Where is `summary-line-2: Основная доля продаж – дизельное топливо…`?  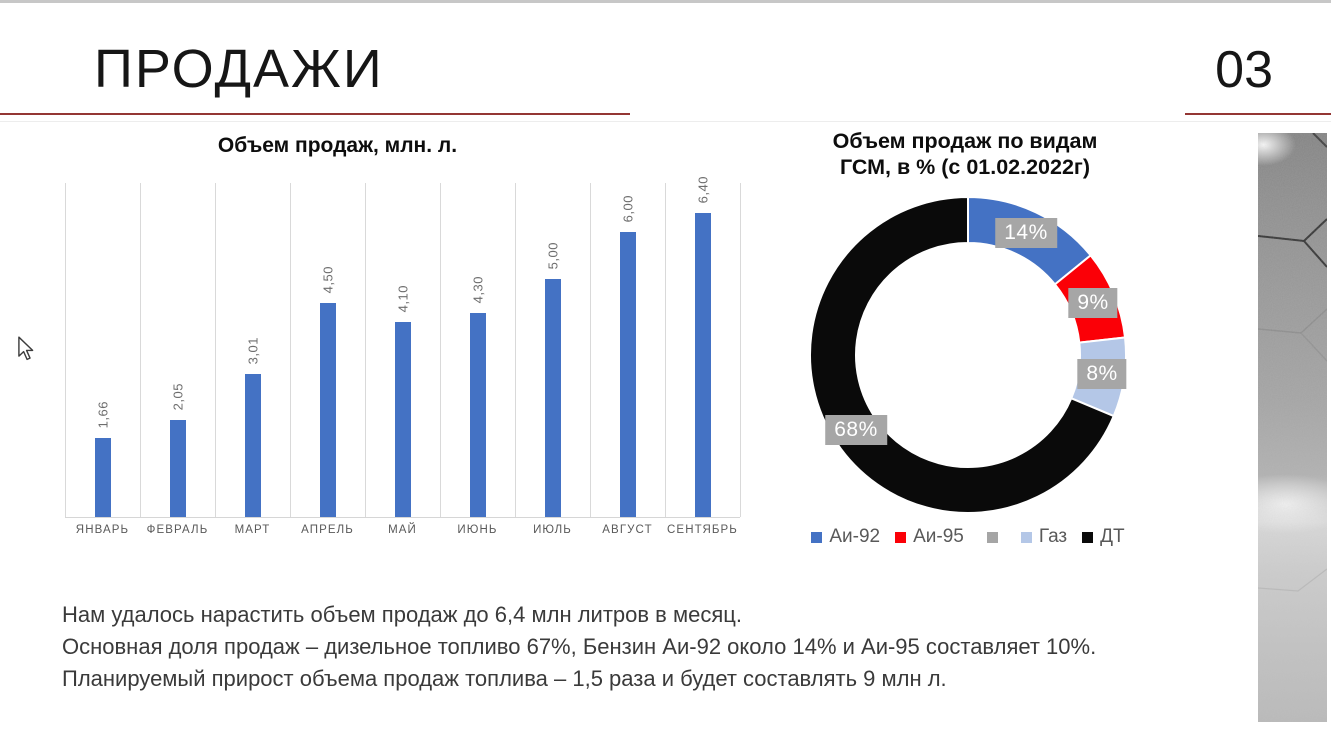 summary-line-2: Основная доля продаж – дизельное топливо… is located at coordinates (579, 646).